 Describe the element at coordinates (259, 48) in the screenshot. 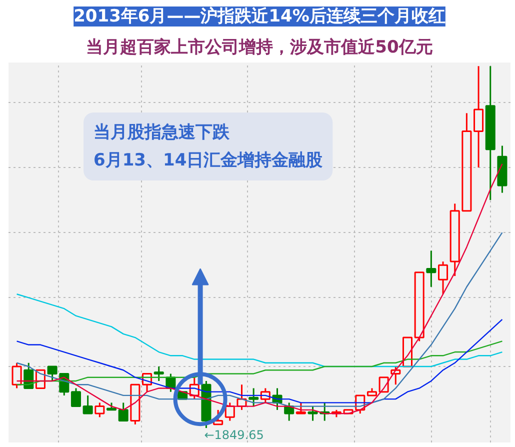

I see `chart-subtitle: 当月超百家上市公司增持，涉及市值近50亿元` at that location.